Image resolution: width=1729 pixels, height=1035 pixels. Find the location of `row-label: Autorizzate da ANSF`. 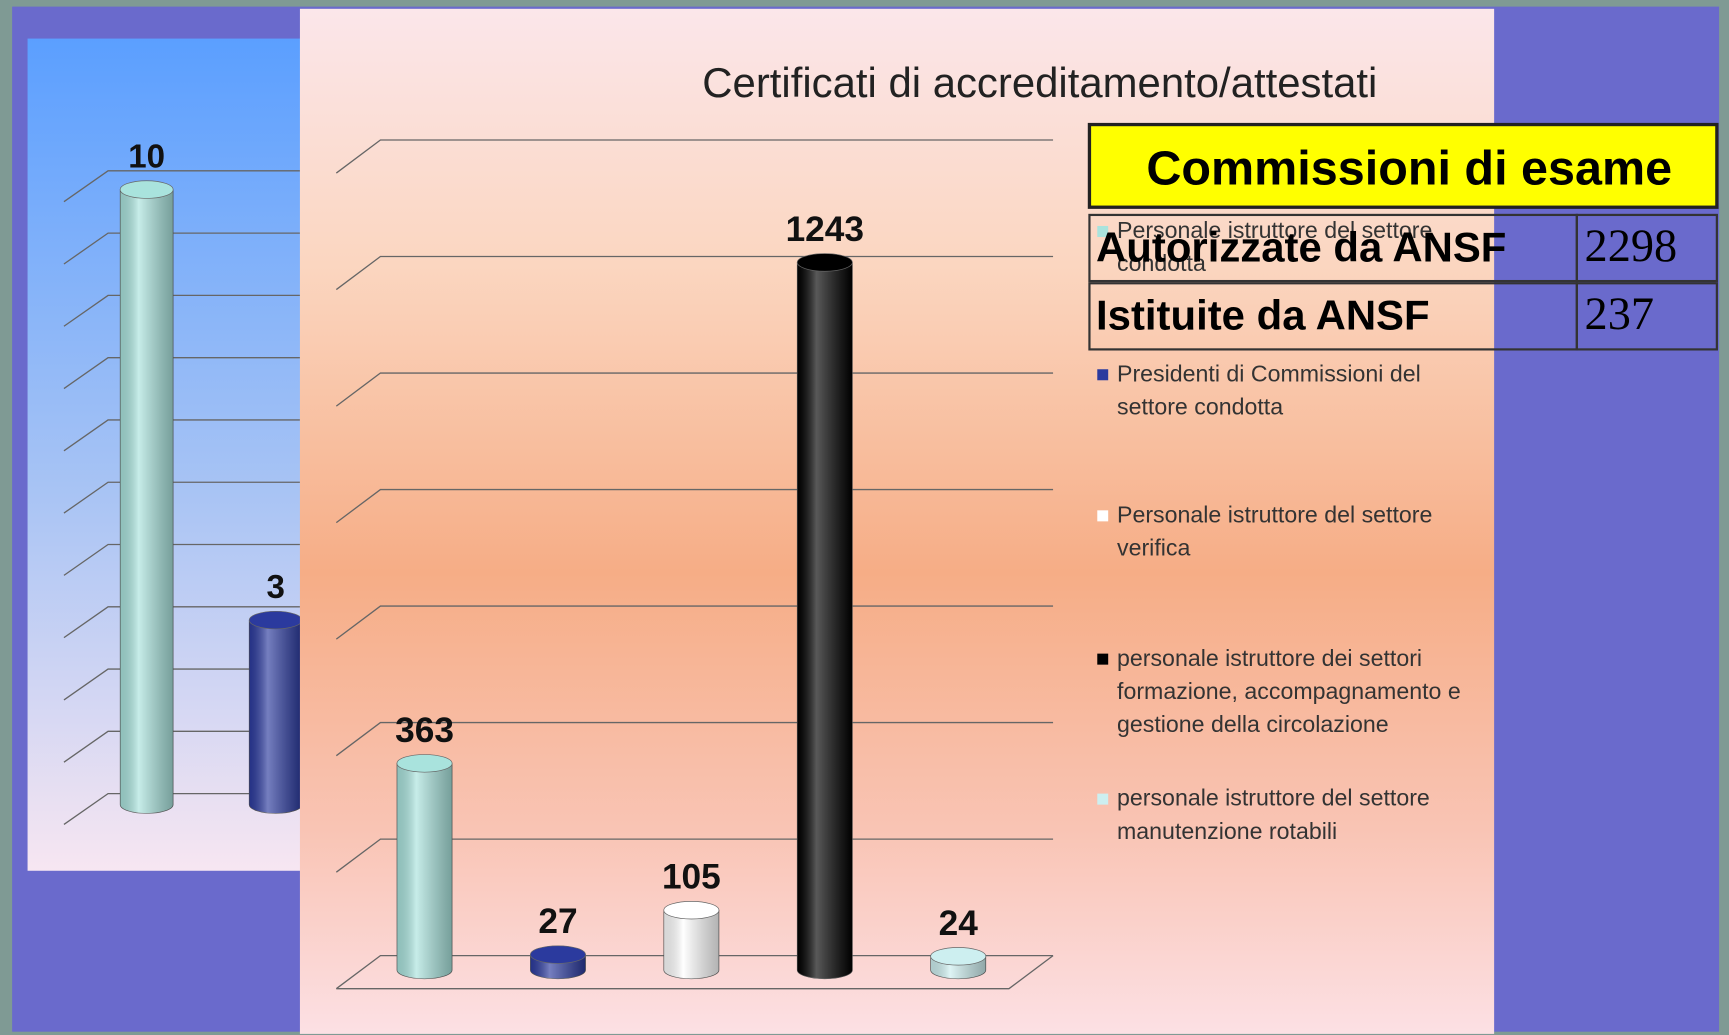

row-label: Autorizzate da ANSF is located at coordinates (1301, 246).